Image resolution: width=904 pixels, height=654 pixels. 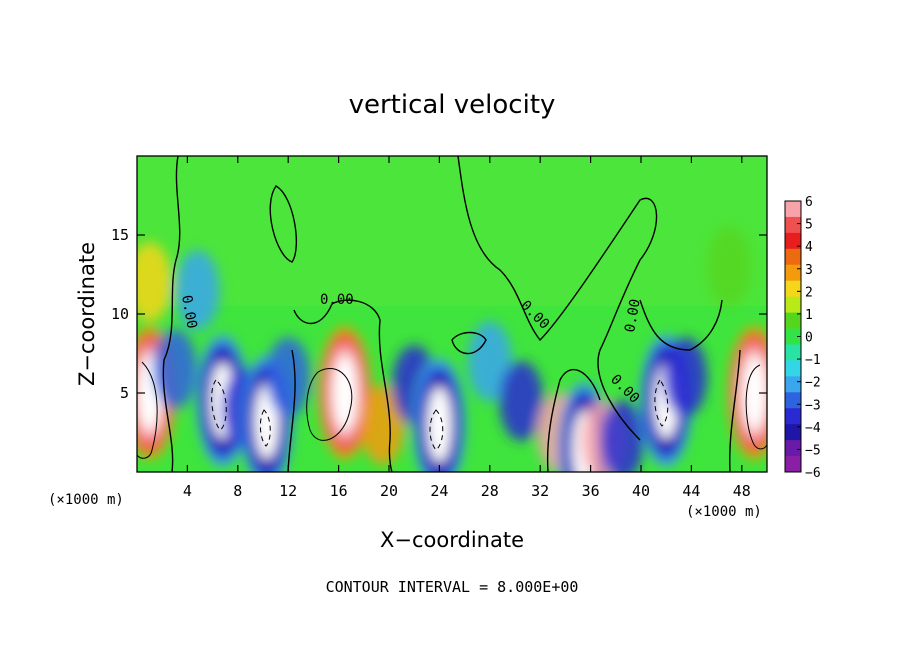 I want to click on y-axis-label: Z−coordinate, so click(x=87, y=314).